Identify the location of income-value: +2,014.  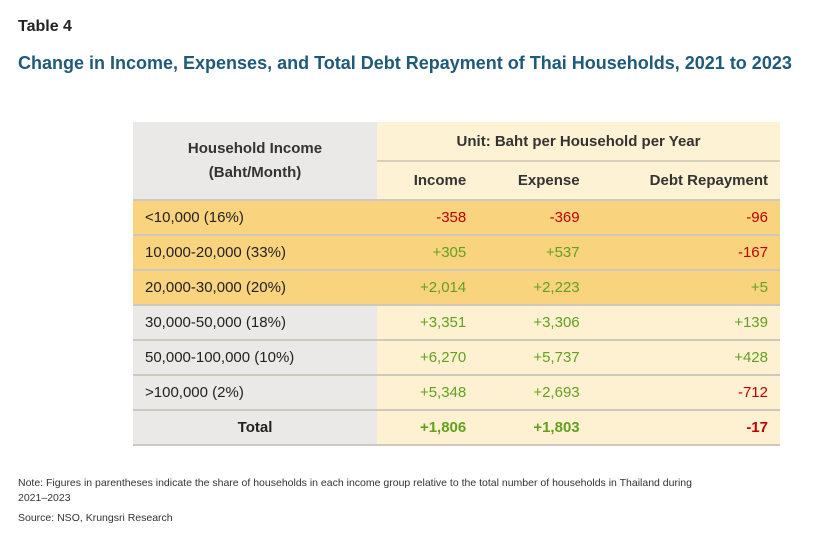
(428, 287).